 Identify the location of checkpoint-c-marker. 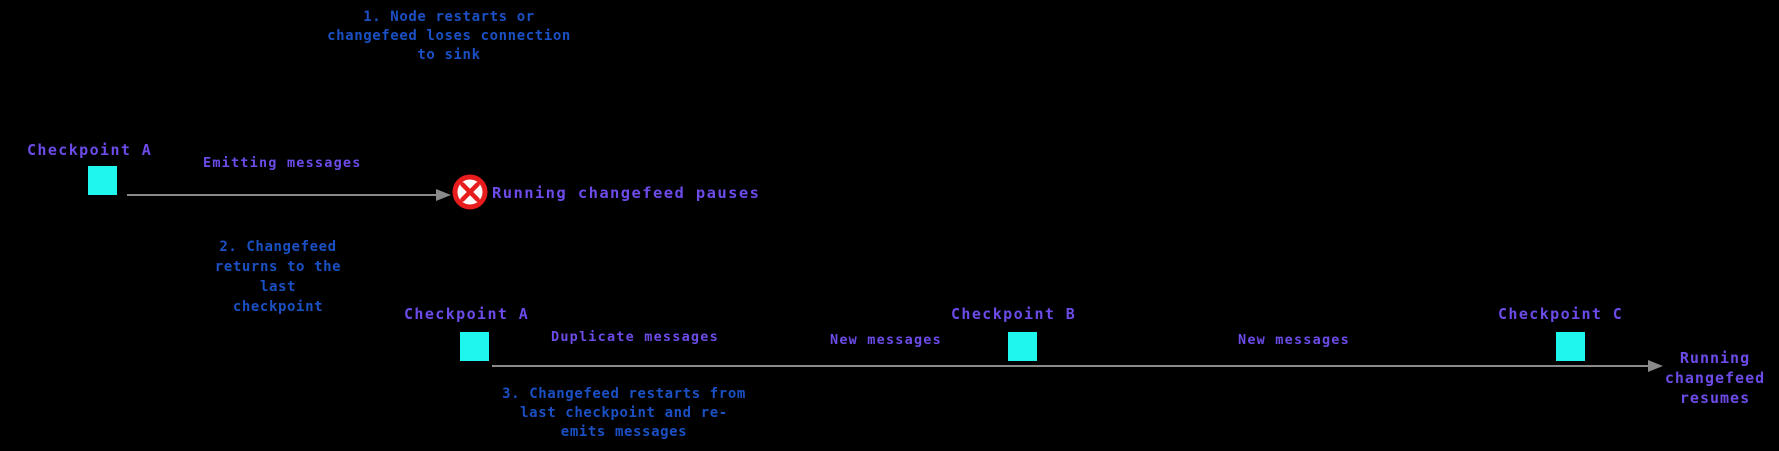
(1570, 346).